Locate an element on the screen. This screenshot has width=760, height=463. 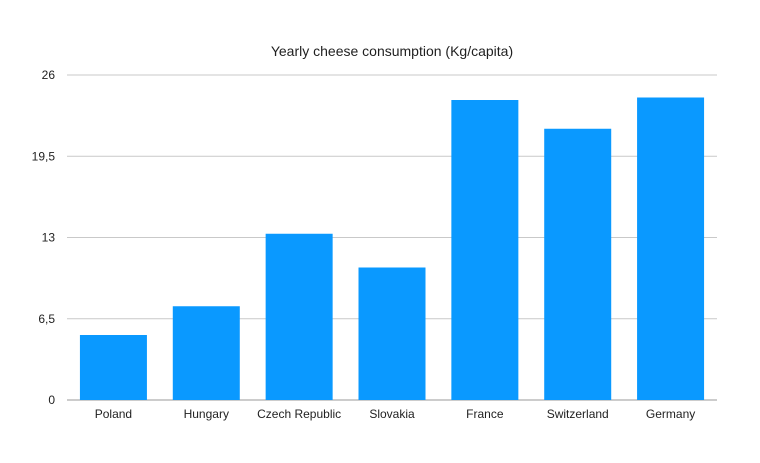
x-tick-label: Hungary is located at coordinates (206, 414).